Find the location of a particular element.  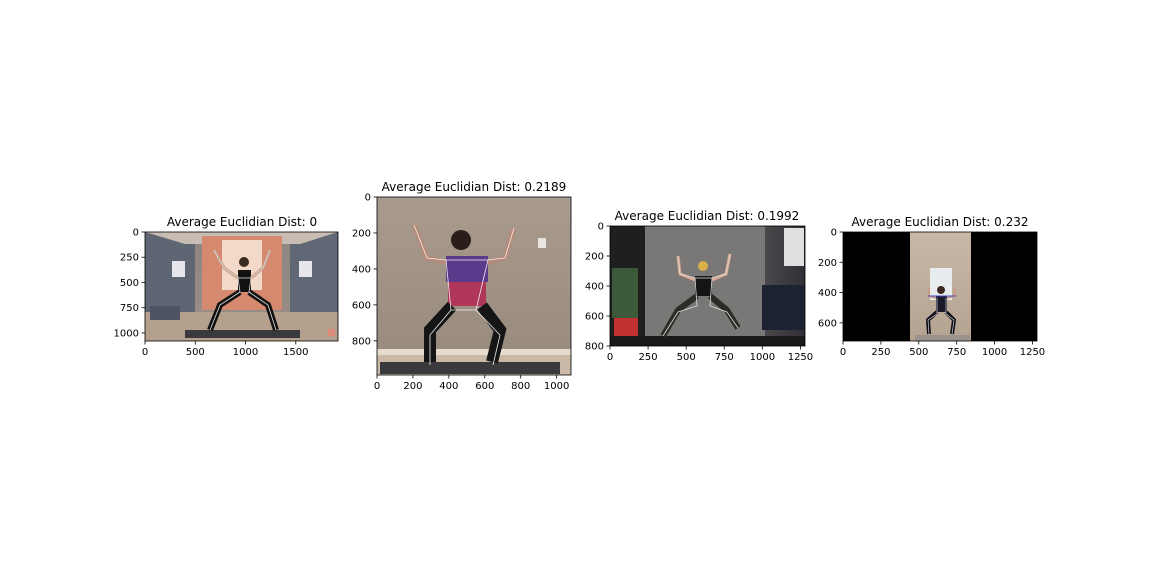

panel-3: Average Euclidian Dist: 0.1992 is located at coordinates (707, 278).